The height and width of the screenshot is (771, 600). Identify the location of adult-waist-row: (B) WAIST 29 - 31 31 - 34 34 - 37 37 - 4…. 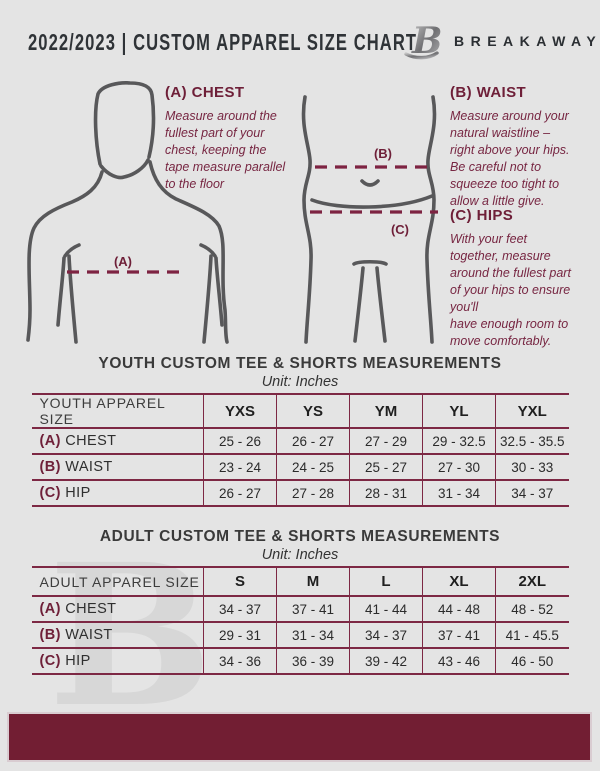
(300, 634).